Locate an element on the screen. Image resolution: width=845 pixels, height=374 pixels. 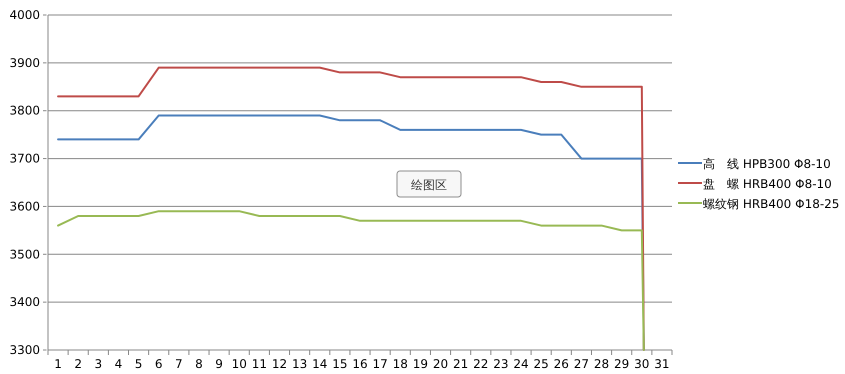
x-tick-label: 9 is located at coordinates (219, 364).